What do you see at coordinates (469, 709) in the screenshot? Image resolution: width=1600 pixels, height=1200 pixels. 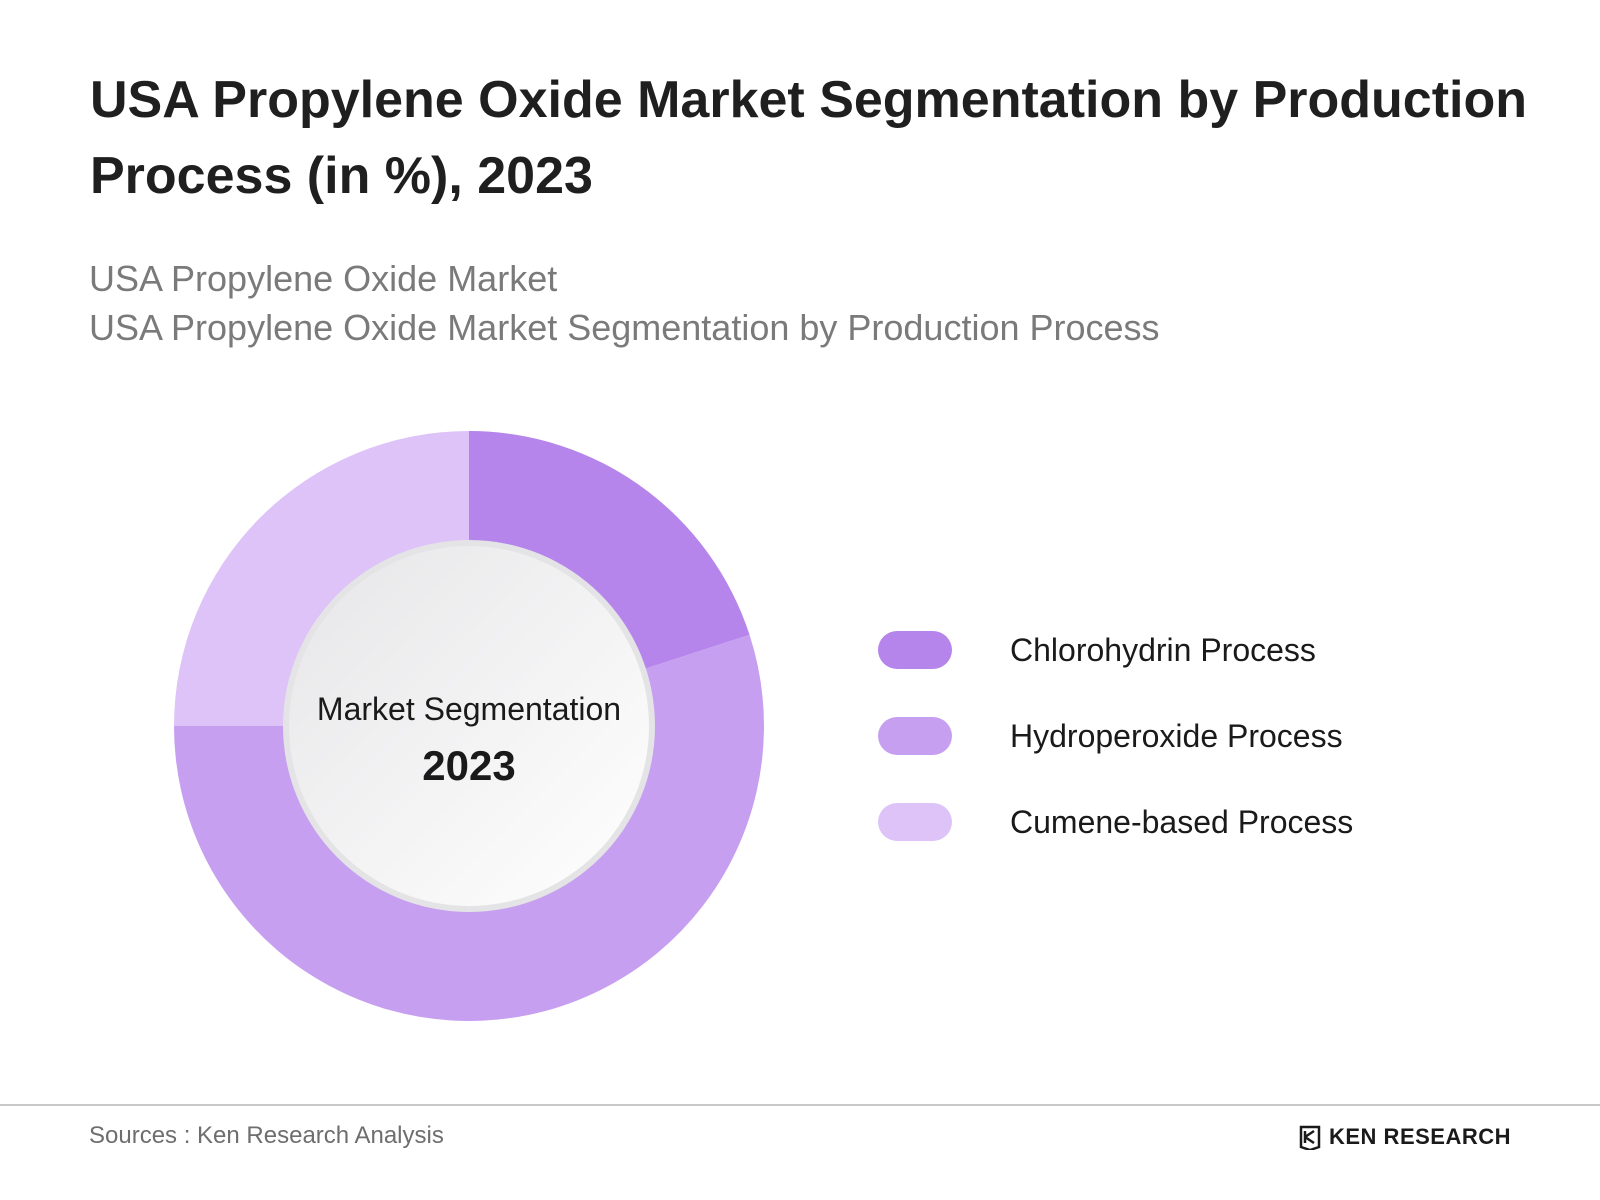 I see `center-label: Market Segmentation` at bounding box center [469, 709].